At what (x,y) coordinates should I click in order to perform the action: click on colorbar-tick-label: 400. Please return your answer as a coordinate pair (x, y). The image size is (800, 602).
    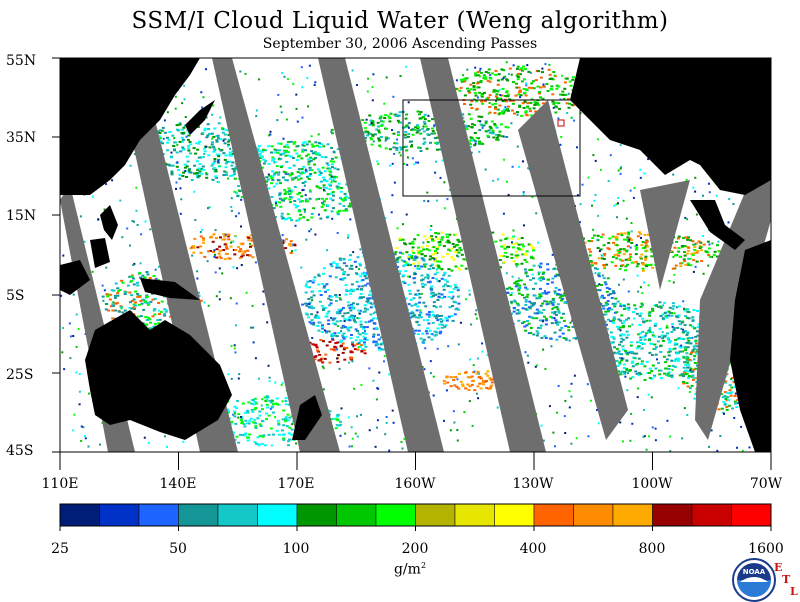
    Looking at the image, I should click on (533, 549).